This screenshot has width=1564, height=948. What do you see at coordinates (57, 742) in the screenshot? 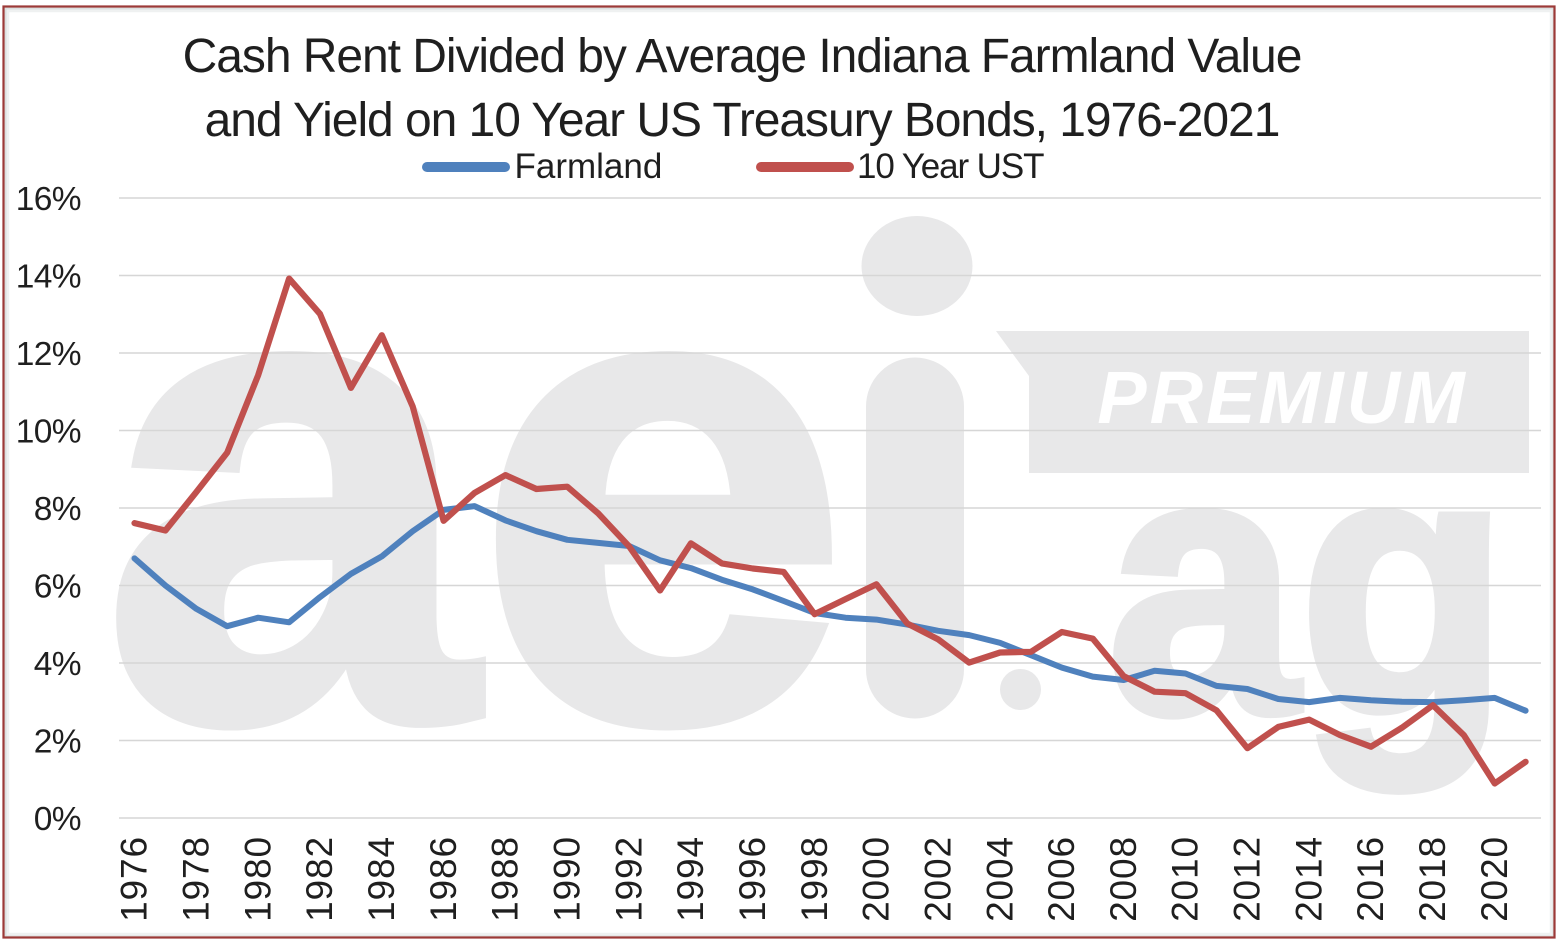
I see `svg-text: 2%` at bounding box center [57, 742].